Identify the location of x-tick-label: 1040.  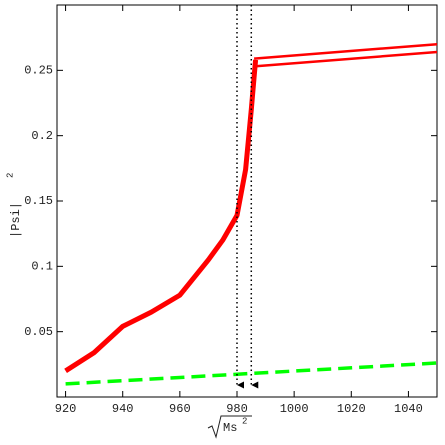
(408, 409).